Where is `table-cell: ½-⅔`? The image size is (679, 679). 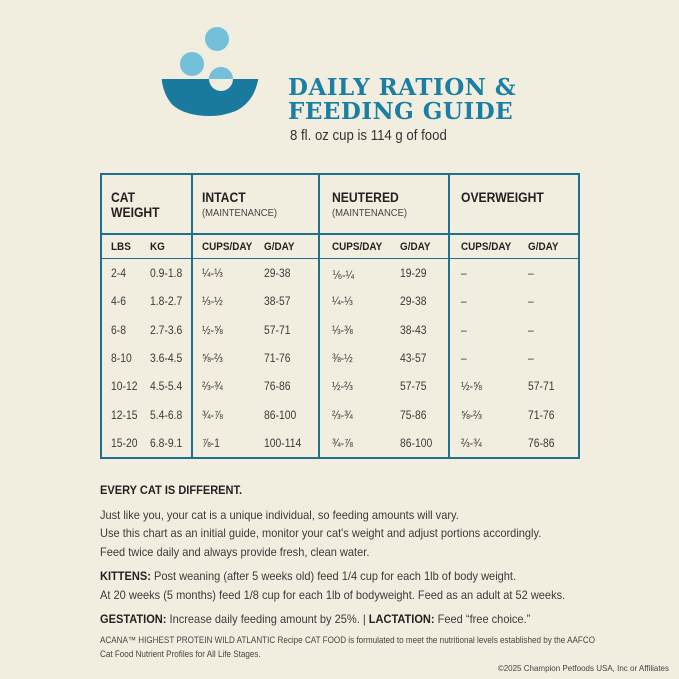 table-cell: ½-⅔ is located at coordinates (342, 387).